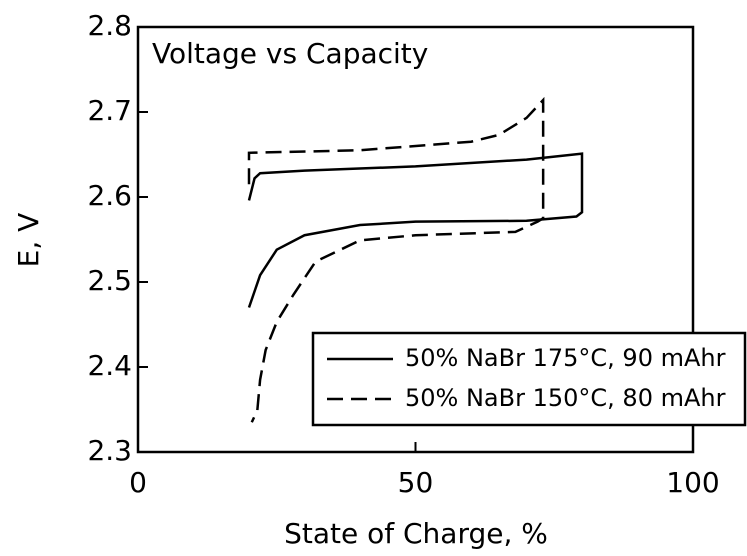 This screenshot has height=556, width=747. What do you see at coordinates (109, 25) in the screenshot?
I see `y-tick-label: 2.8` at bounding box center [109, 25].